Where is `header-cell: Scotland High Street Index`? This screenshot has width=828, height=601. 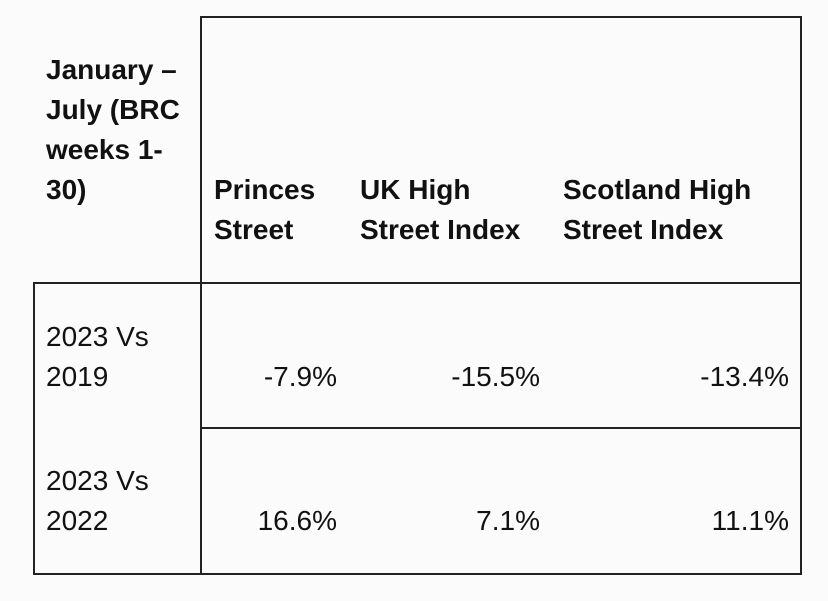
header-cell: Scotland High Street Index is located at coordinates (657, 209).